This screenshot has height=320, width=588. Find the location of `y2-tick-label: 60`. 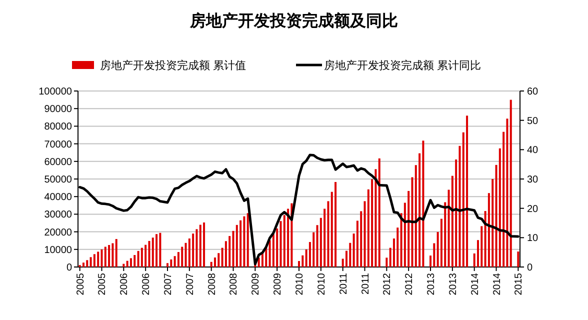

y2-tick-label: 60 is located at coordinates (533, 92).